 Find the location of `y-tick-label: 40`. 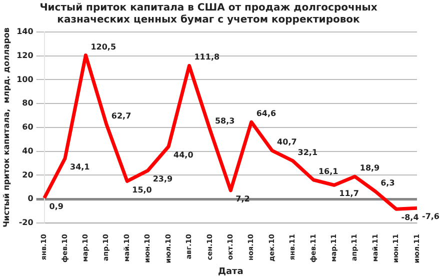

y-tick-label: 40 is located at coordinates (28, 151).